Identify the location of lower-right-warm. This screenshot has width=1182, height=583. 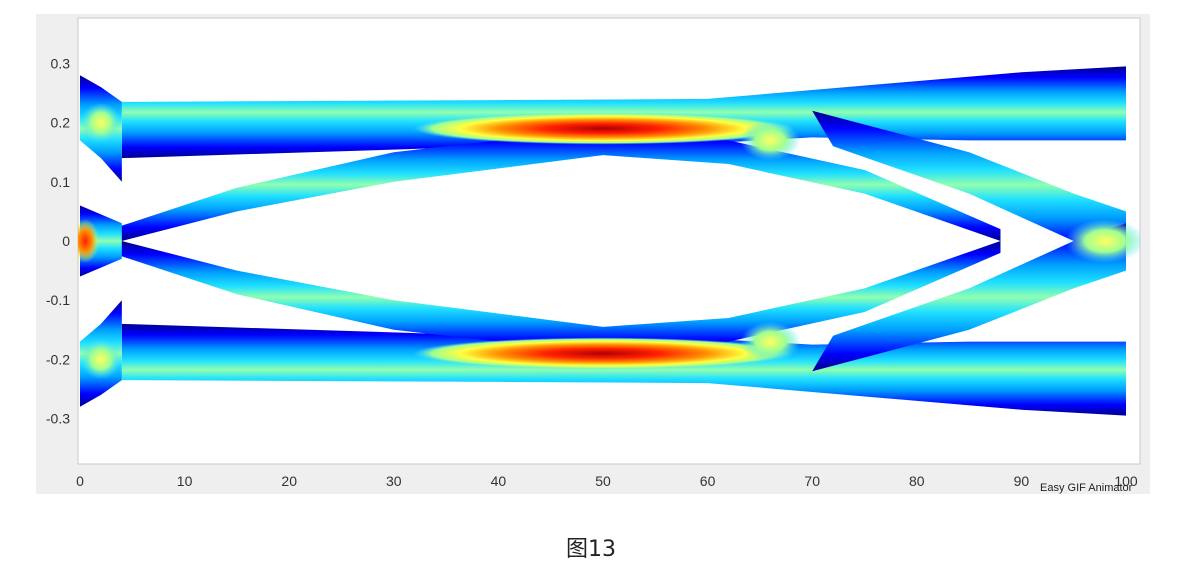
(770, 341).